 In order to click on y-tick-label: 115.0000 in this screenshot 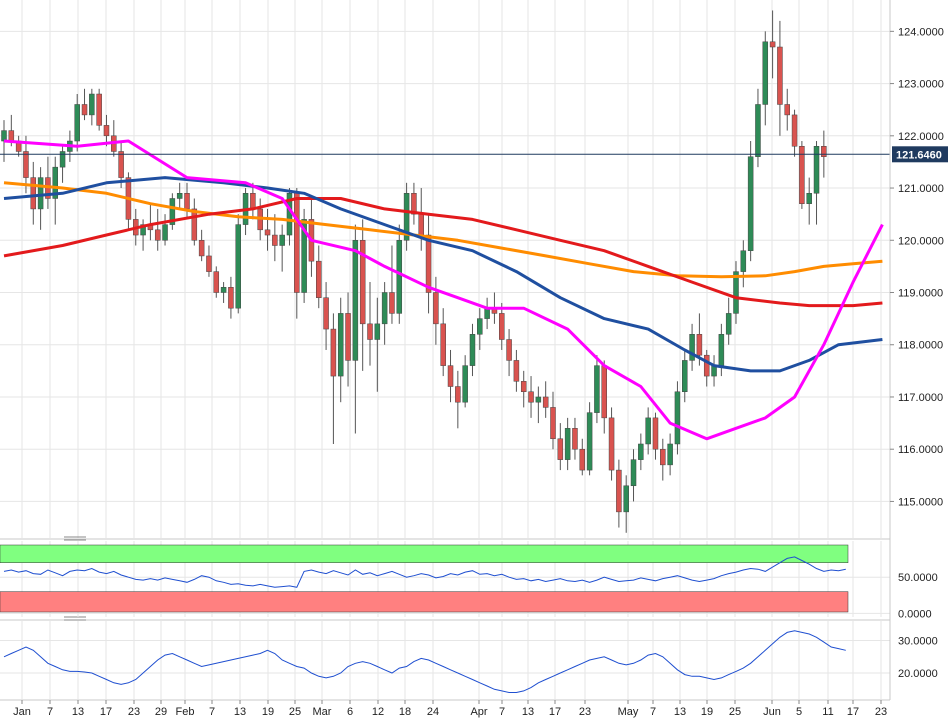, I will do `click(920, 502)`.